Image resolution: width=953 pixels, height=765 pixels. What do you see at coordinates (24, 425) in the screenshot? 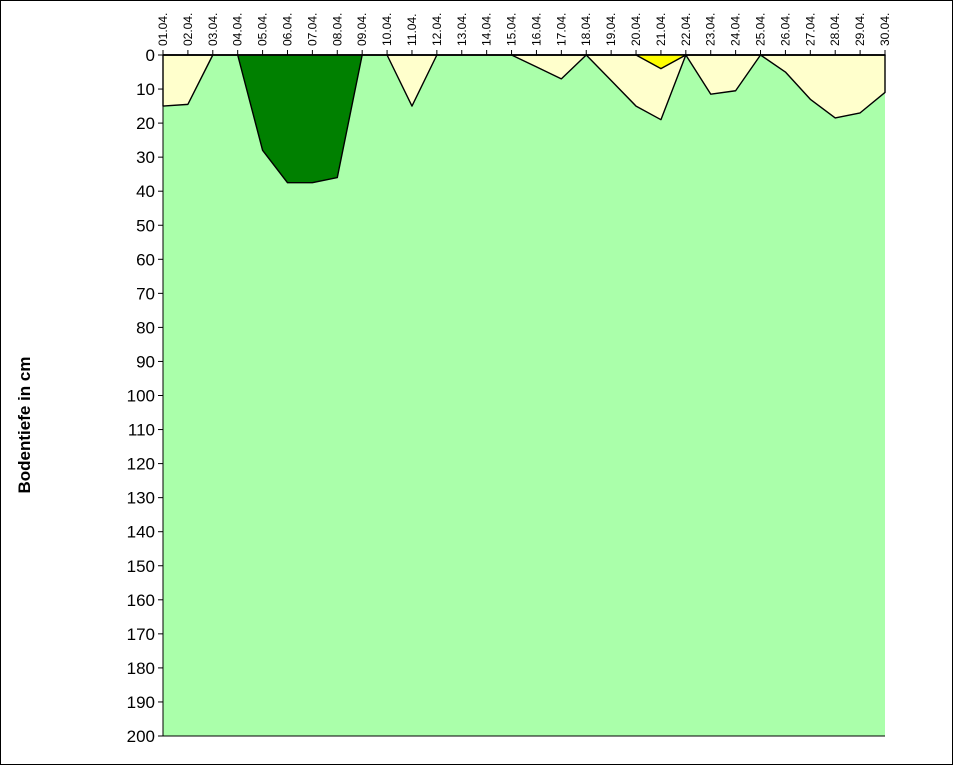
I see `y-axis-title: Bodentiefe in cm` at bounding box center [24, 425].